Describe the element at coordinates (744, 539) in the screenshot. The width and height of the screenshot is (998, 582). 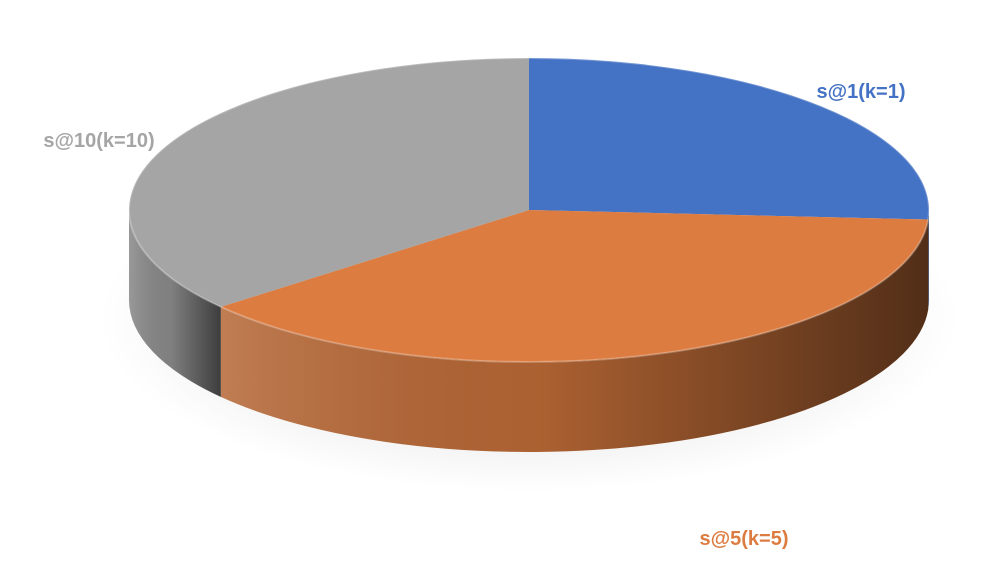
I see `slice-label-1: s@5(k=5)` at that location.